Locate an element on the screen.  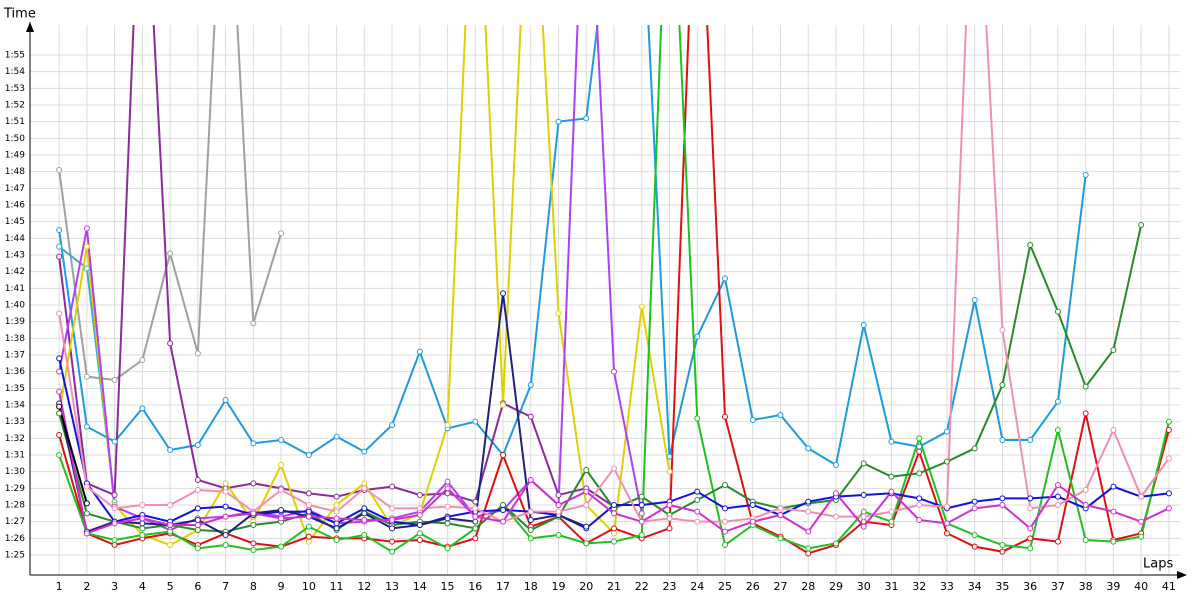
x-arrow is located at coordinates (1182, 575).